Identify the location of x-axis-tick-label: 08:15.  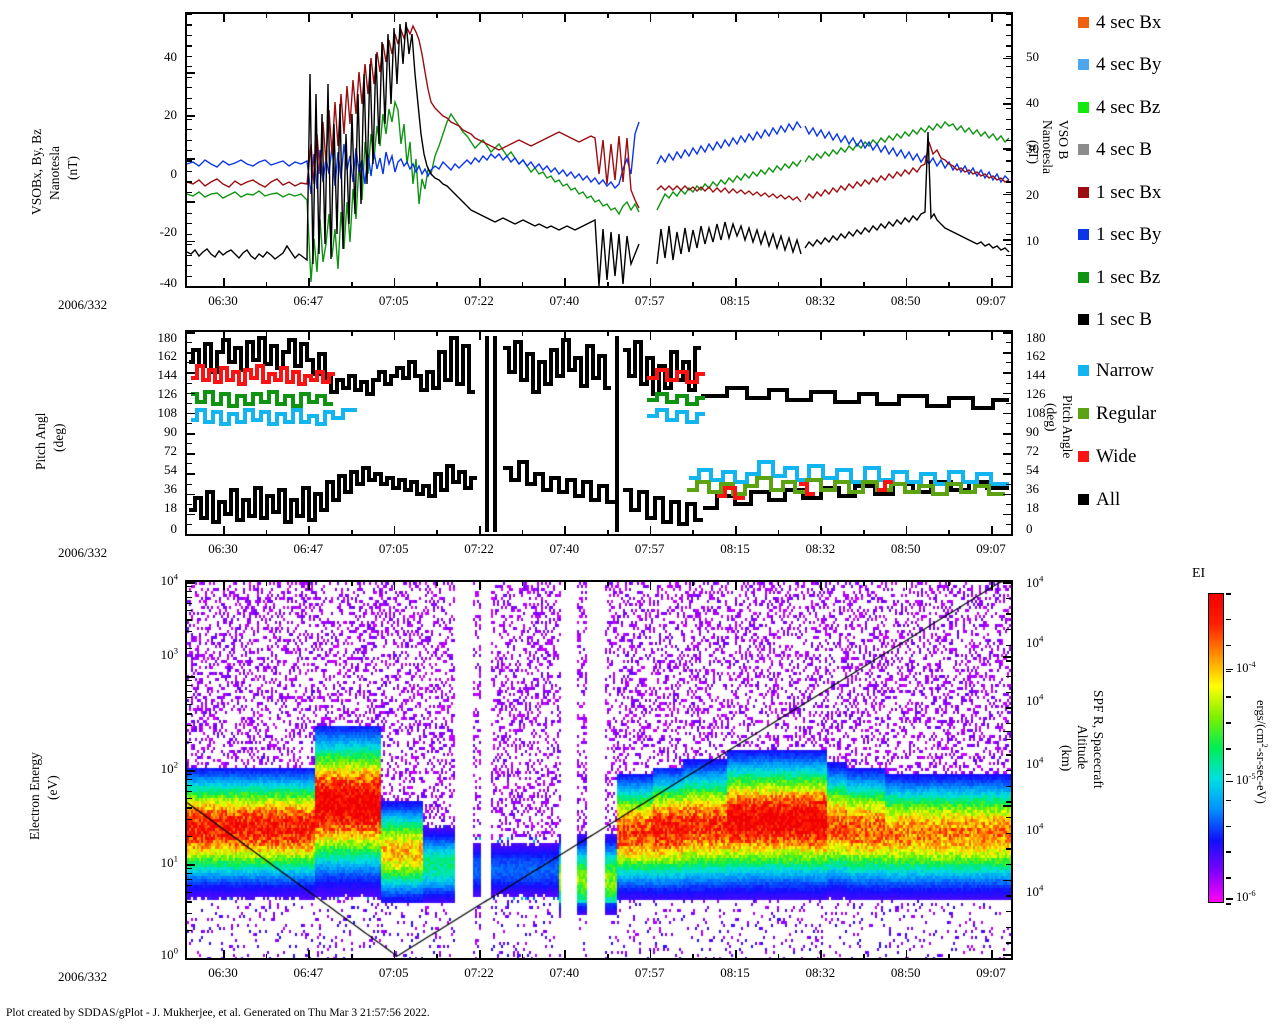
(735, 300).